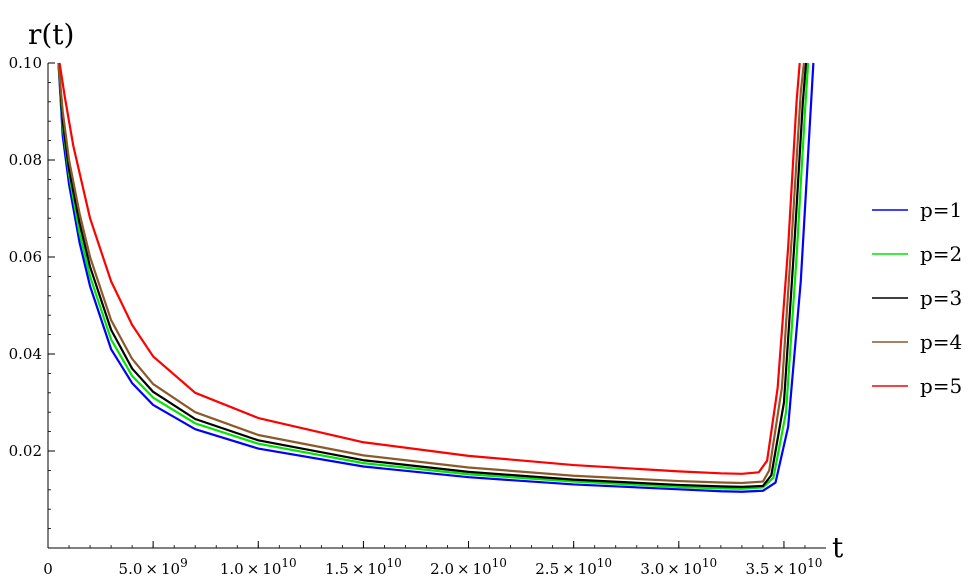  Describe the element at coordinates (363, 567) in the screenshot. I see `x-tick-label: 1.5 × 10¹⁰` at that location.